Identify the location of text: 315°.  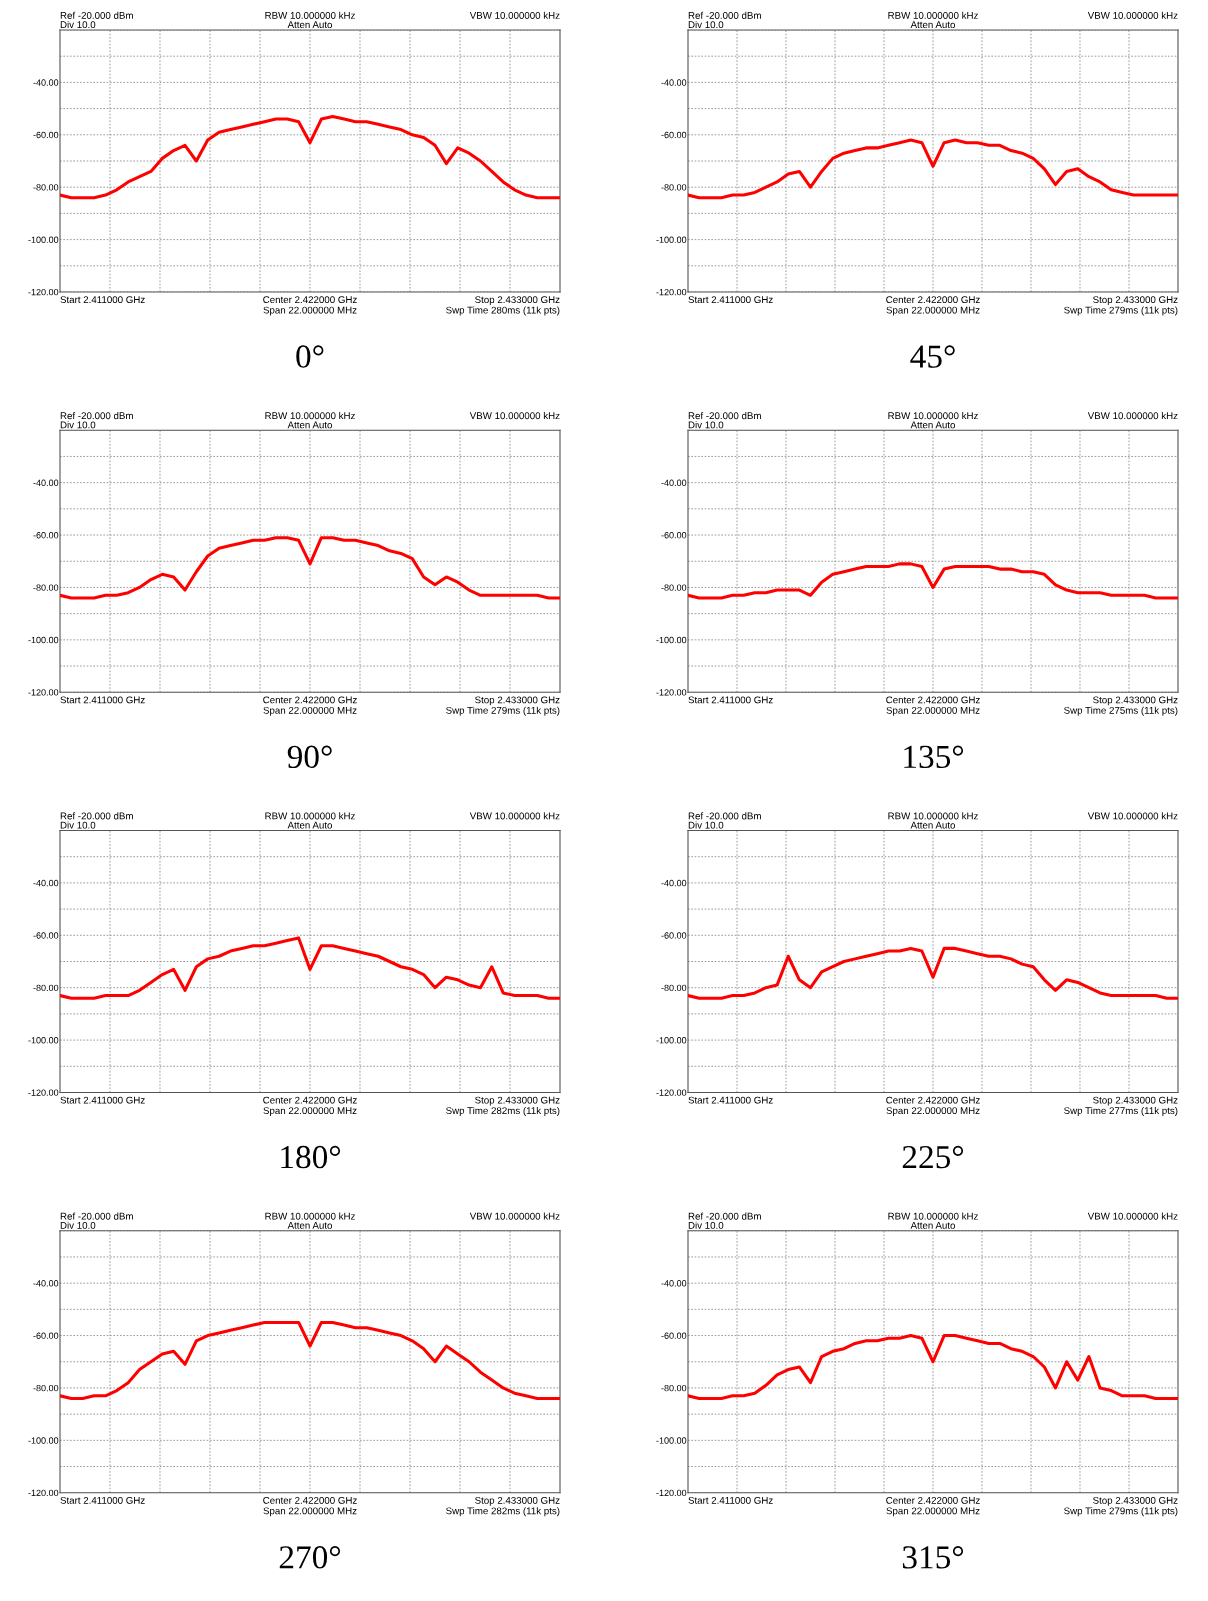
(933, 1557).